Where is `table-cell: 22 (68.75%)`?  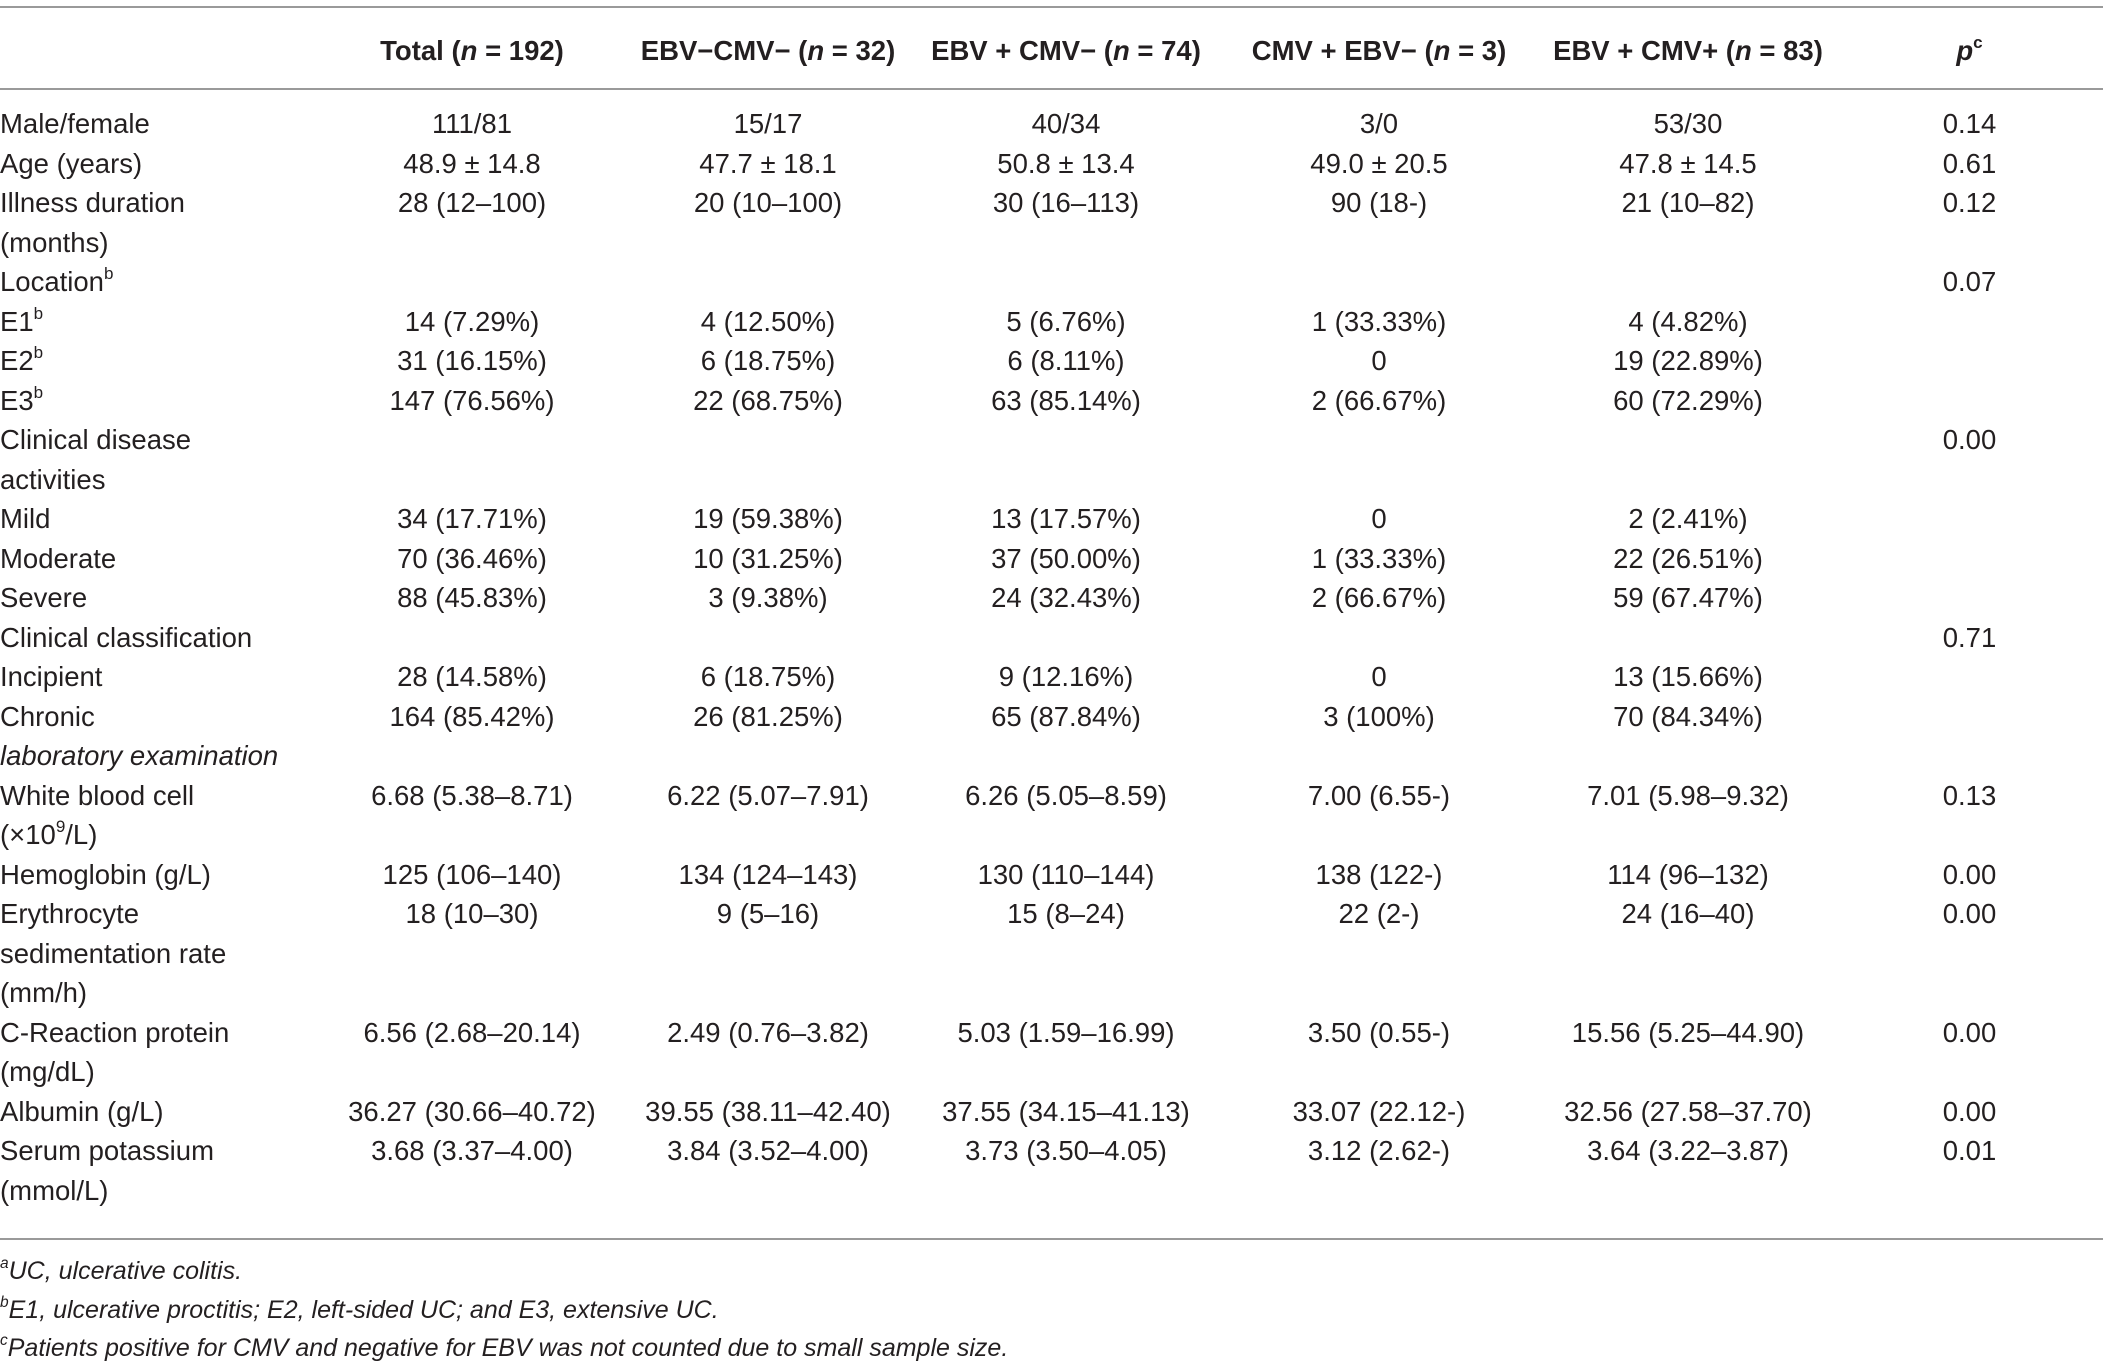
table-cell: 22 (68.75%) is located at coordinates (768, 400).